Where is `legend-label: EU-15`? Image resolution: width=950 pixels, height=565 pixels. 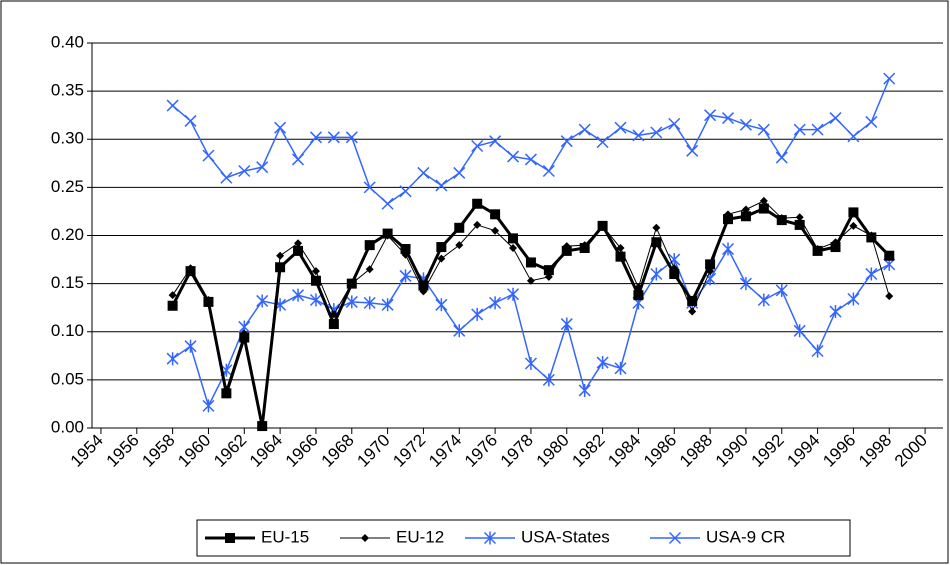 legend-label: EU-15 is located at coordinates (285, 536).